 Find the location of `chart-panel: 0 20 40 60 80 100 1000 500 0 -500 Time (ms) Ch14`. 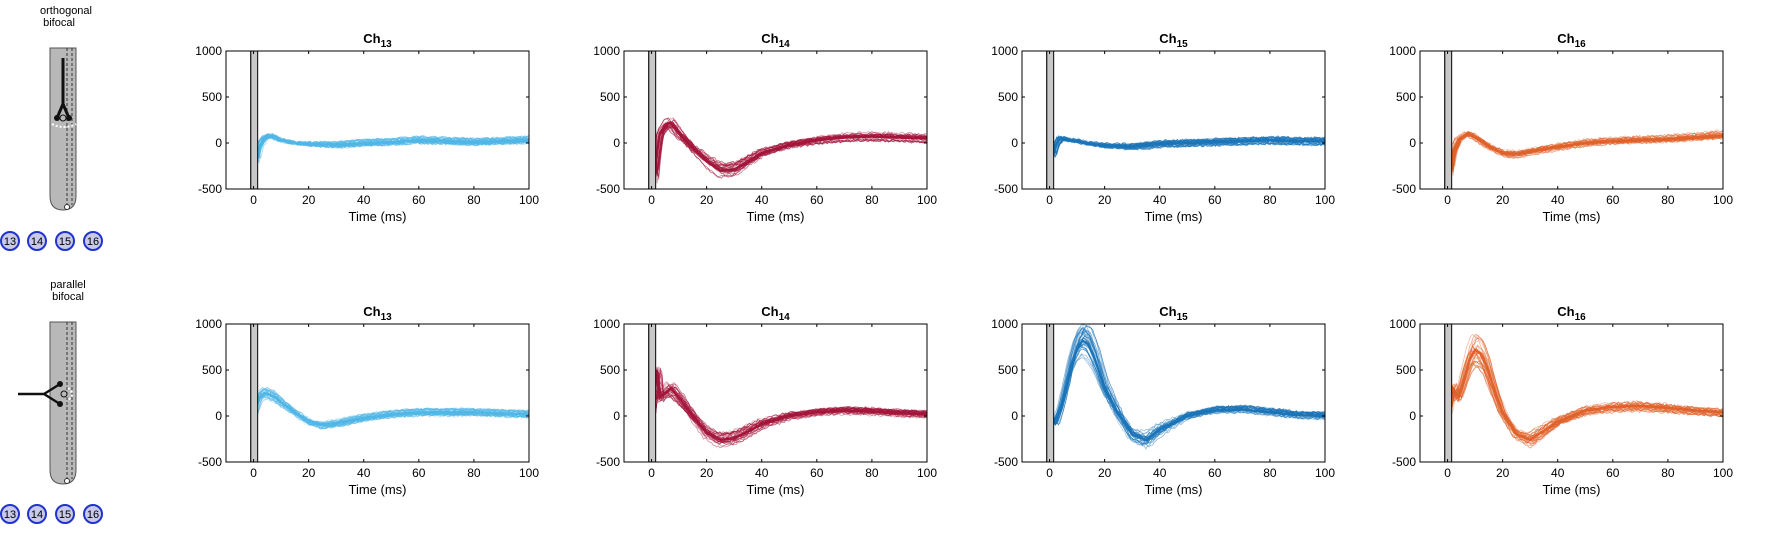

chart-panel: 0 20 40 60 80 100 1000 500 0 -500 Time (ms) Ch14 is located at coordinates (765, 400).